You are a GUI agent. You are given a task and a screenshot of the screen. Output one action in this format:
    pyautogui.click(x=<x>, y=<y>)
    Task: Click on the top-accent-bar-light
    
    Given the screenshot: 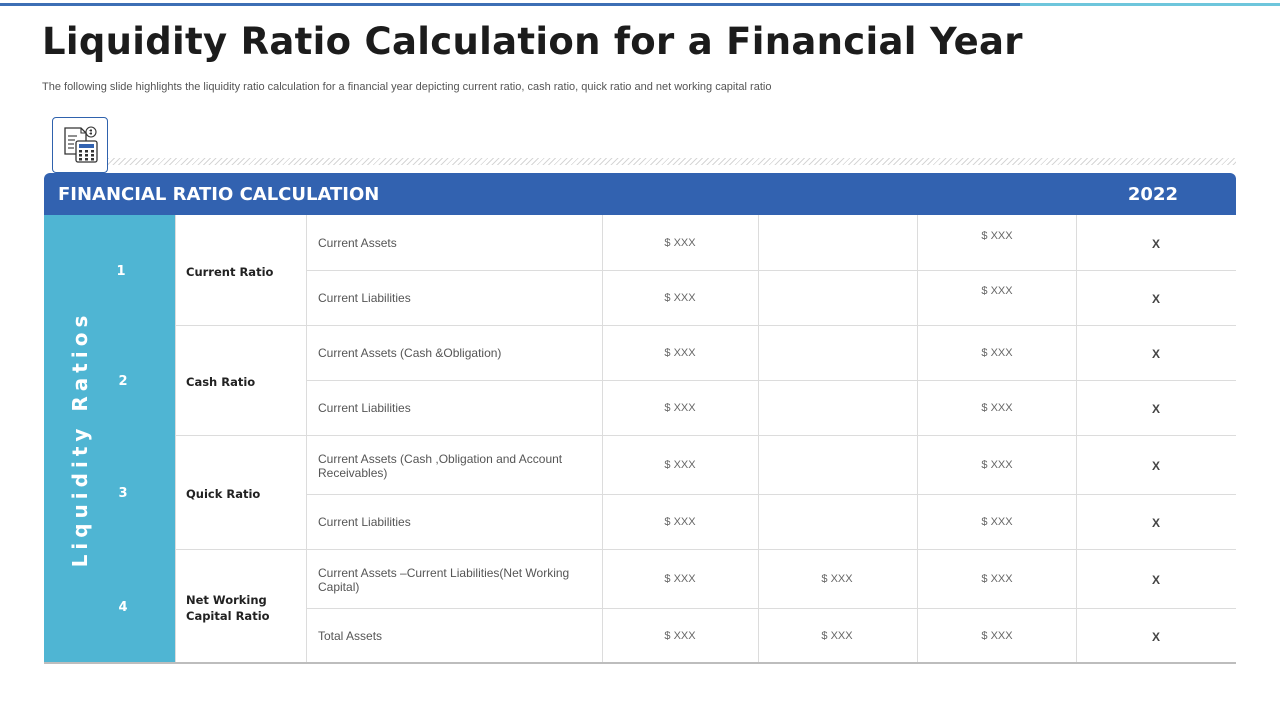 What is the action you would take?
    pyautogui.click(x=1150, y=4)
    